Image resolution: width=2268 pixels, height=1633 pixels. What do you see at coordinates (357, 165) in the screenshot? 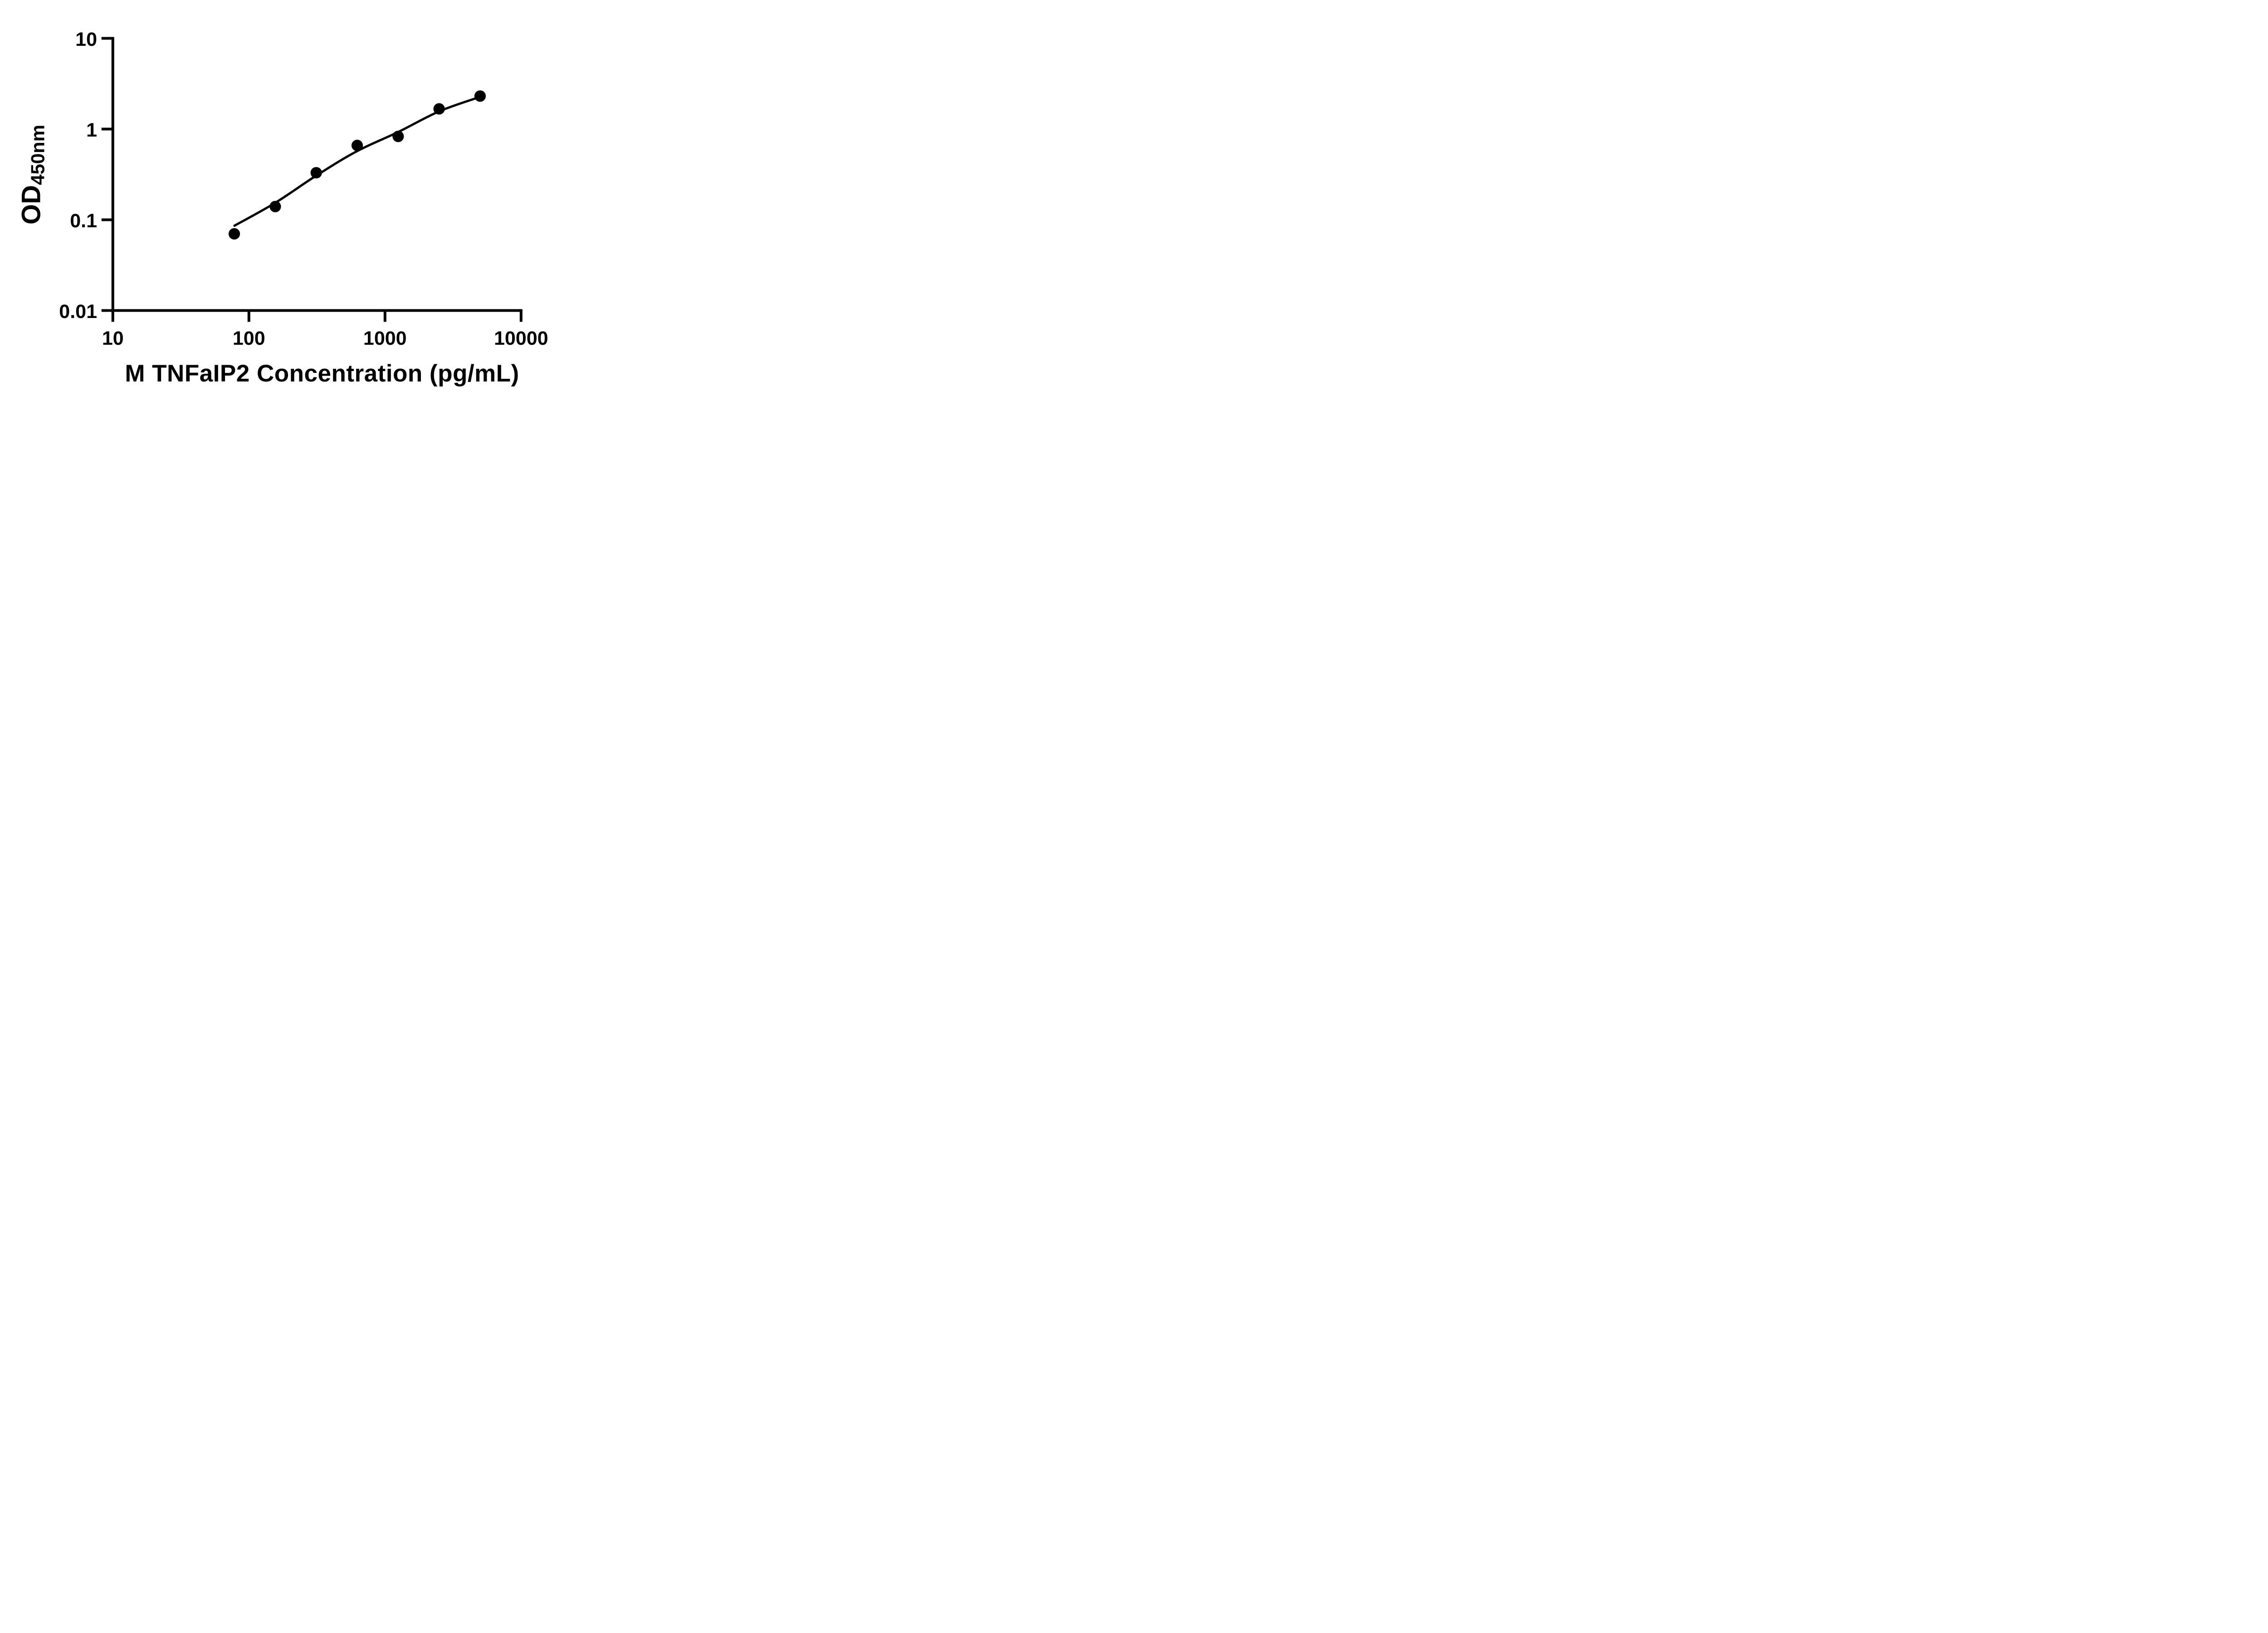
I see `data-points-group` at bounding box center [357, 165].